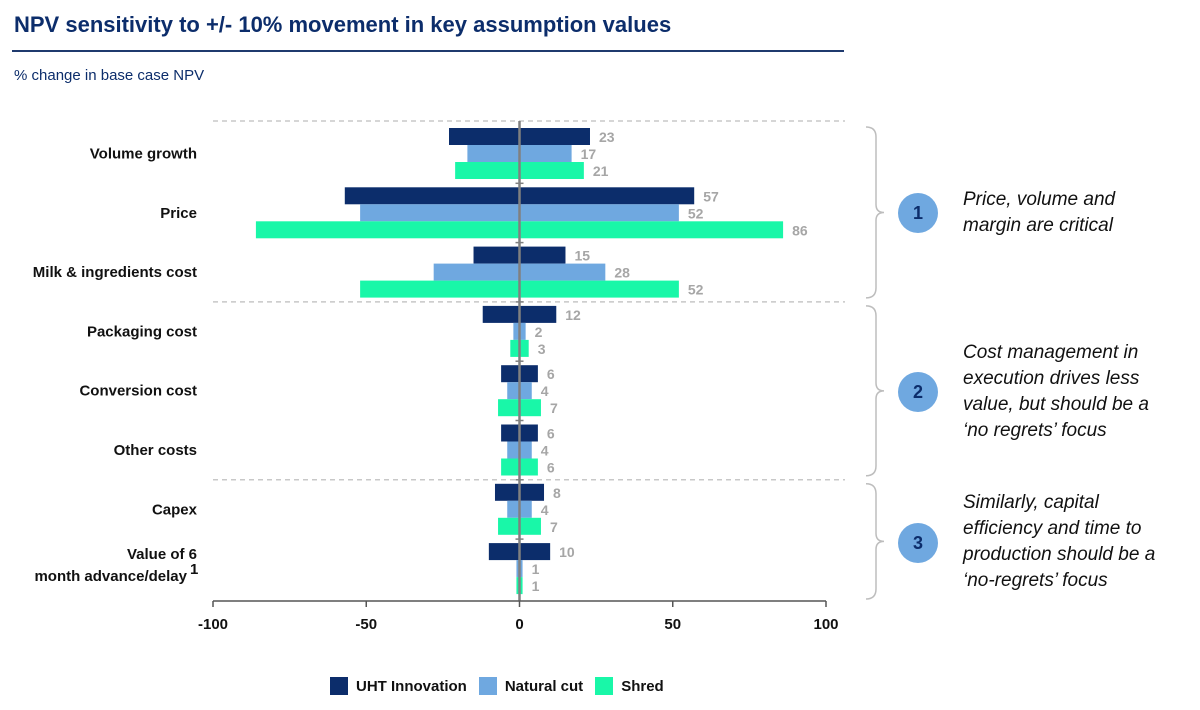 This screenshot has height=710, width=1200. What do you see at coordinates (539, 332) in the screenshot?
I see `data-label: 2` at bounding box center [539, 332].